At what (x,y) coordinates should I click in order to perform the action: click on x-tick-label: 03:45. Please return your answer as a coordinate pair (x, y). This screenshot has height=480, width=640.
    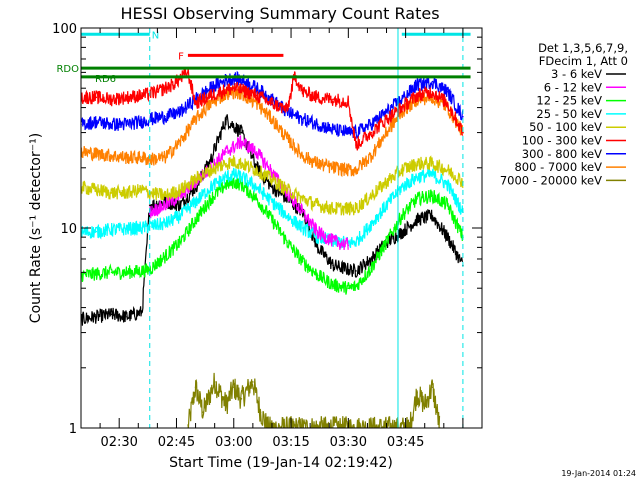
    Looking at the image, I should click on (405, 442).